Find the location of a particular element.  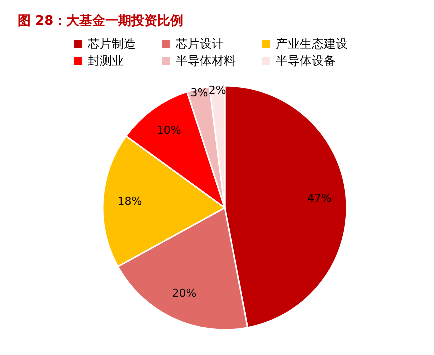

chart-title: 图 28：大基金一期投资比例 is located at coordinates (101, 21).